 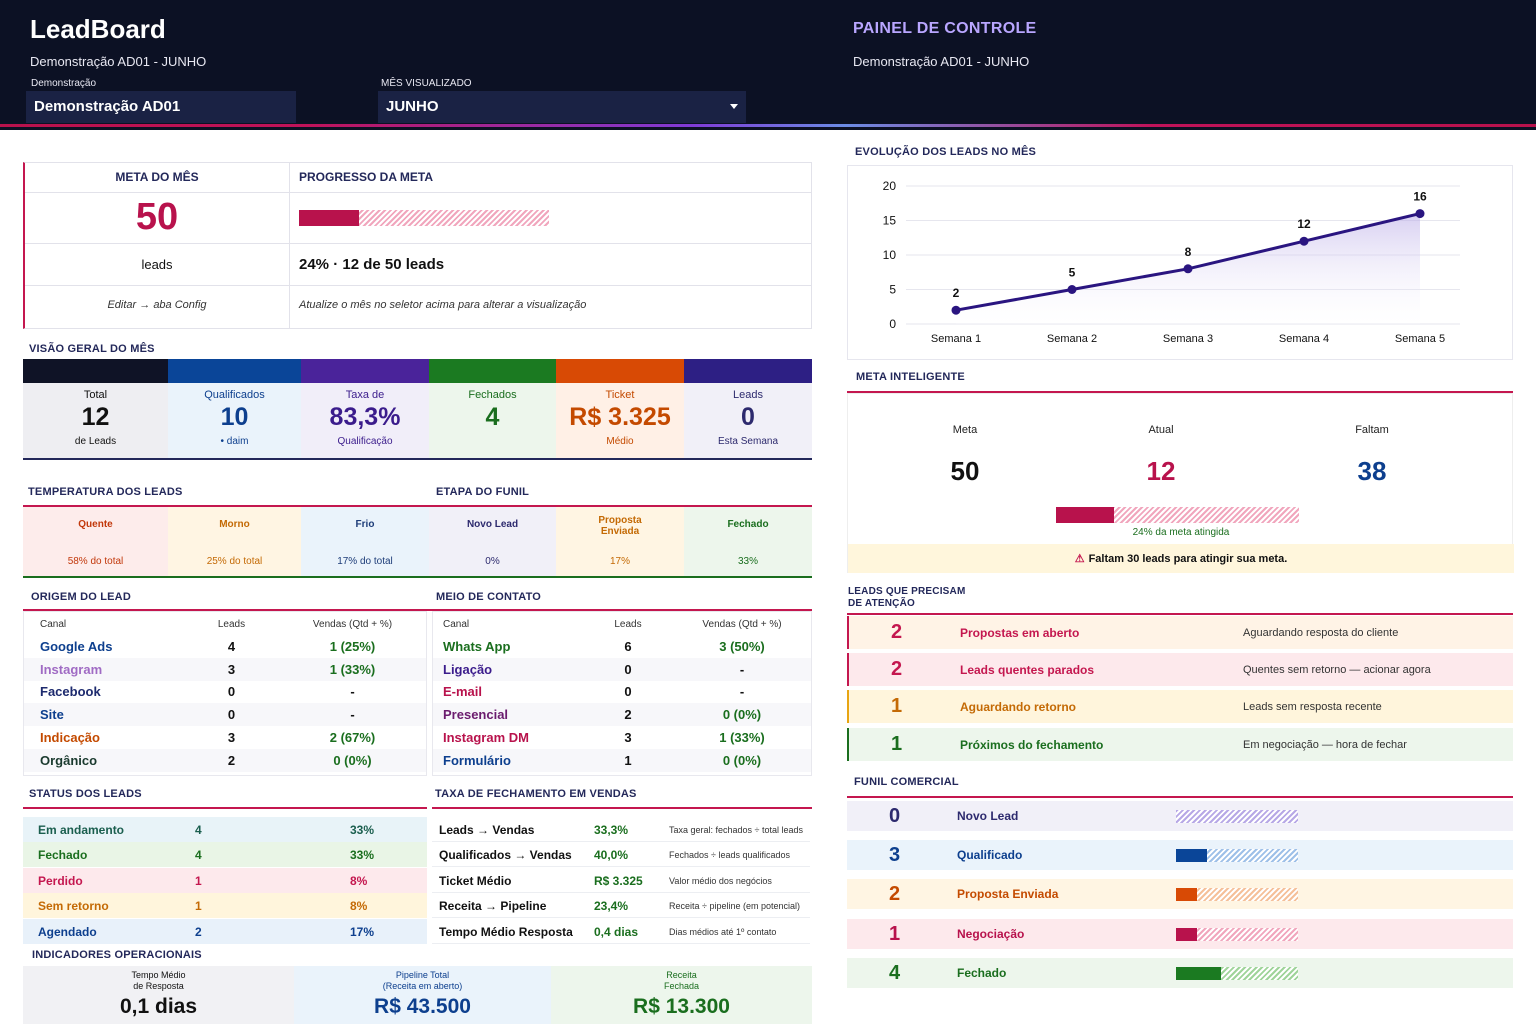 What do you see at coordinates (158, 995) in the screenshot?
I see `operational-card: Tempo Médio de Resposta 0,1 dias` at bounding box center [158, 995].